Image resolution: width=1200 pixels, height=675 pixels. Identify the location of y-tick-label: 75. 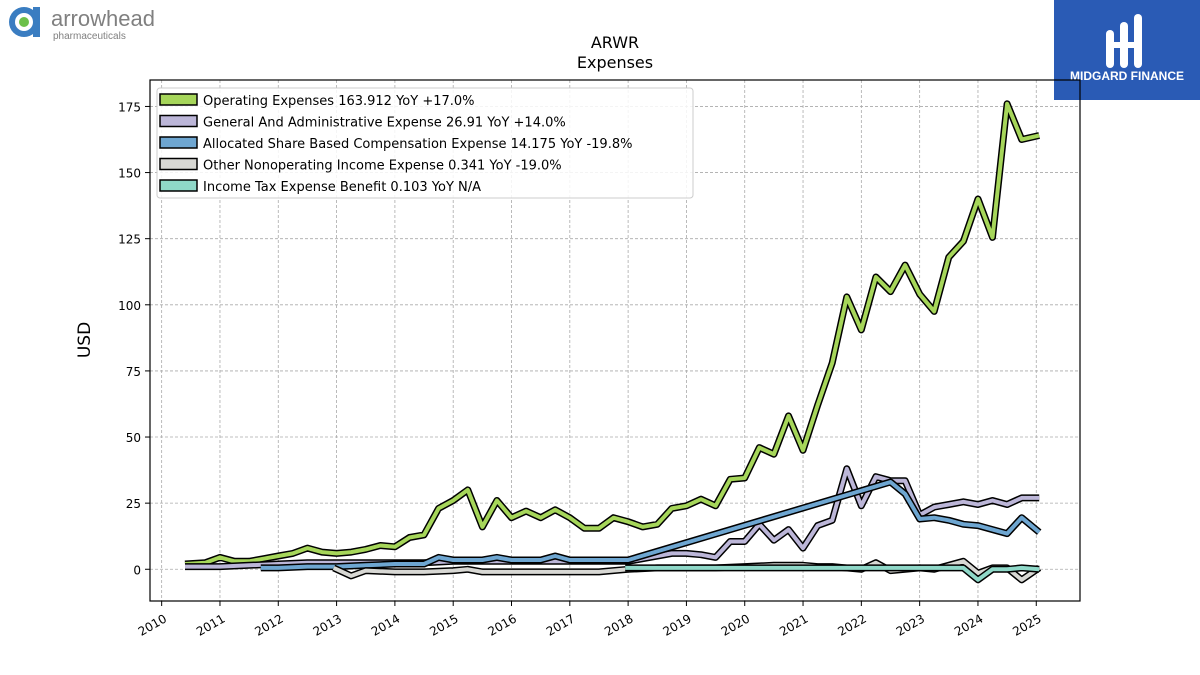
(133, 372).